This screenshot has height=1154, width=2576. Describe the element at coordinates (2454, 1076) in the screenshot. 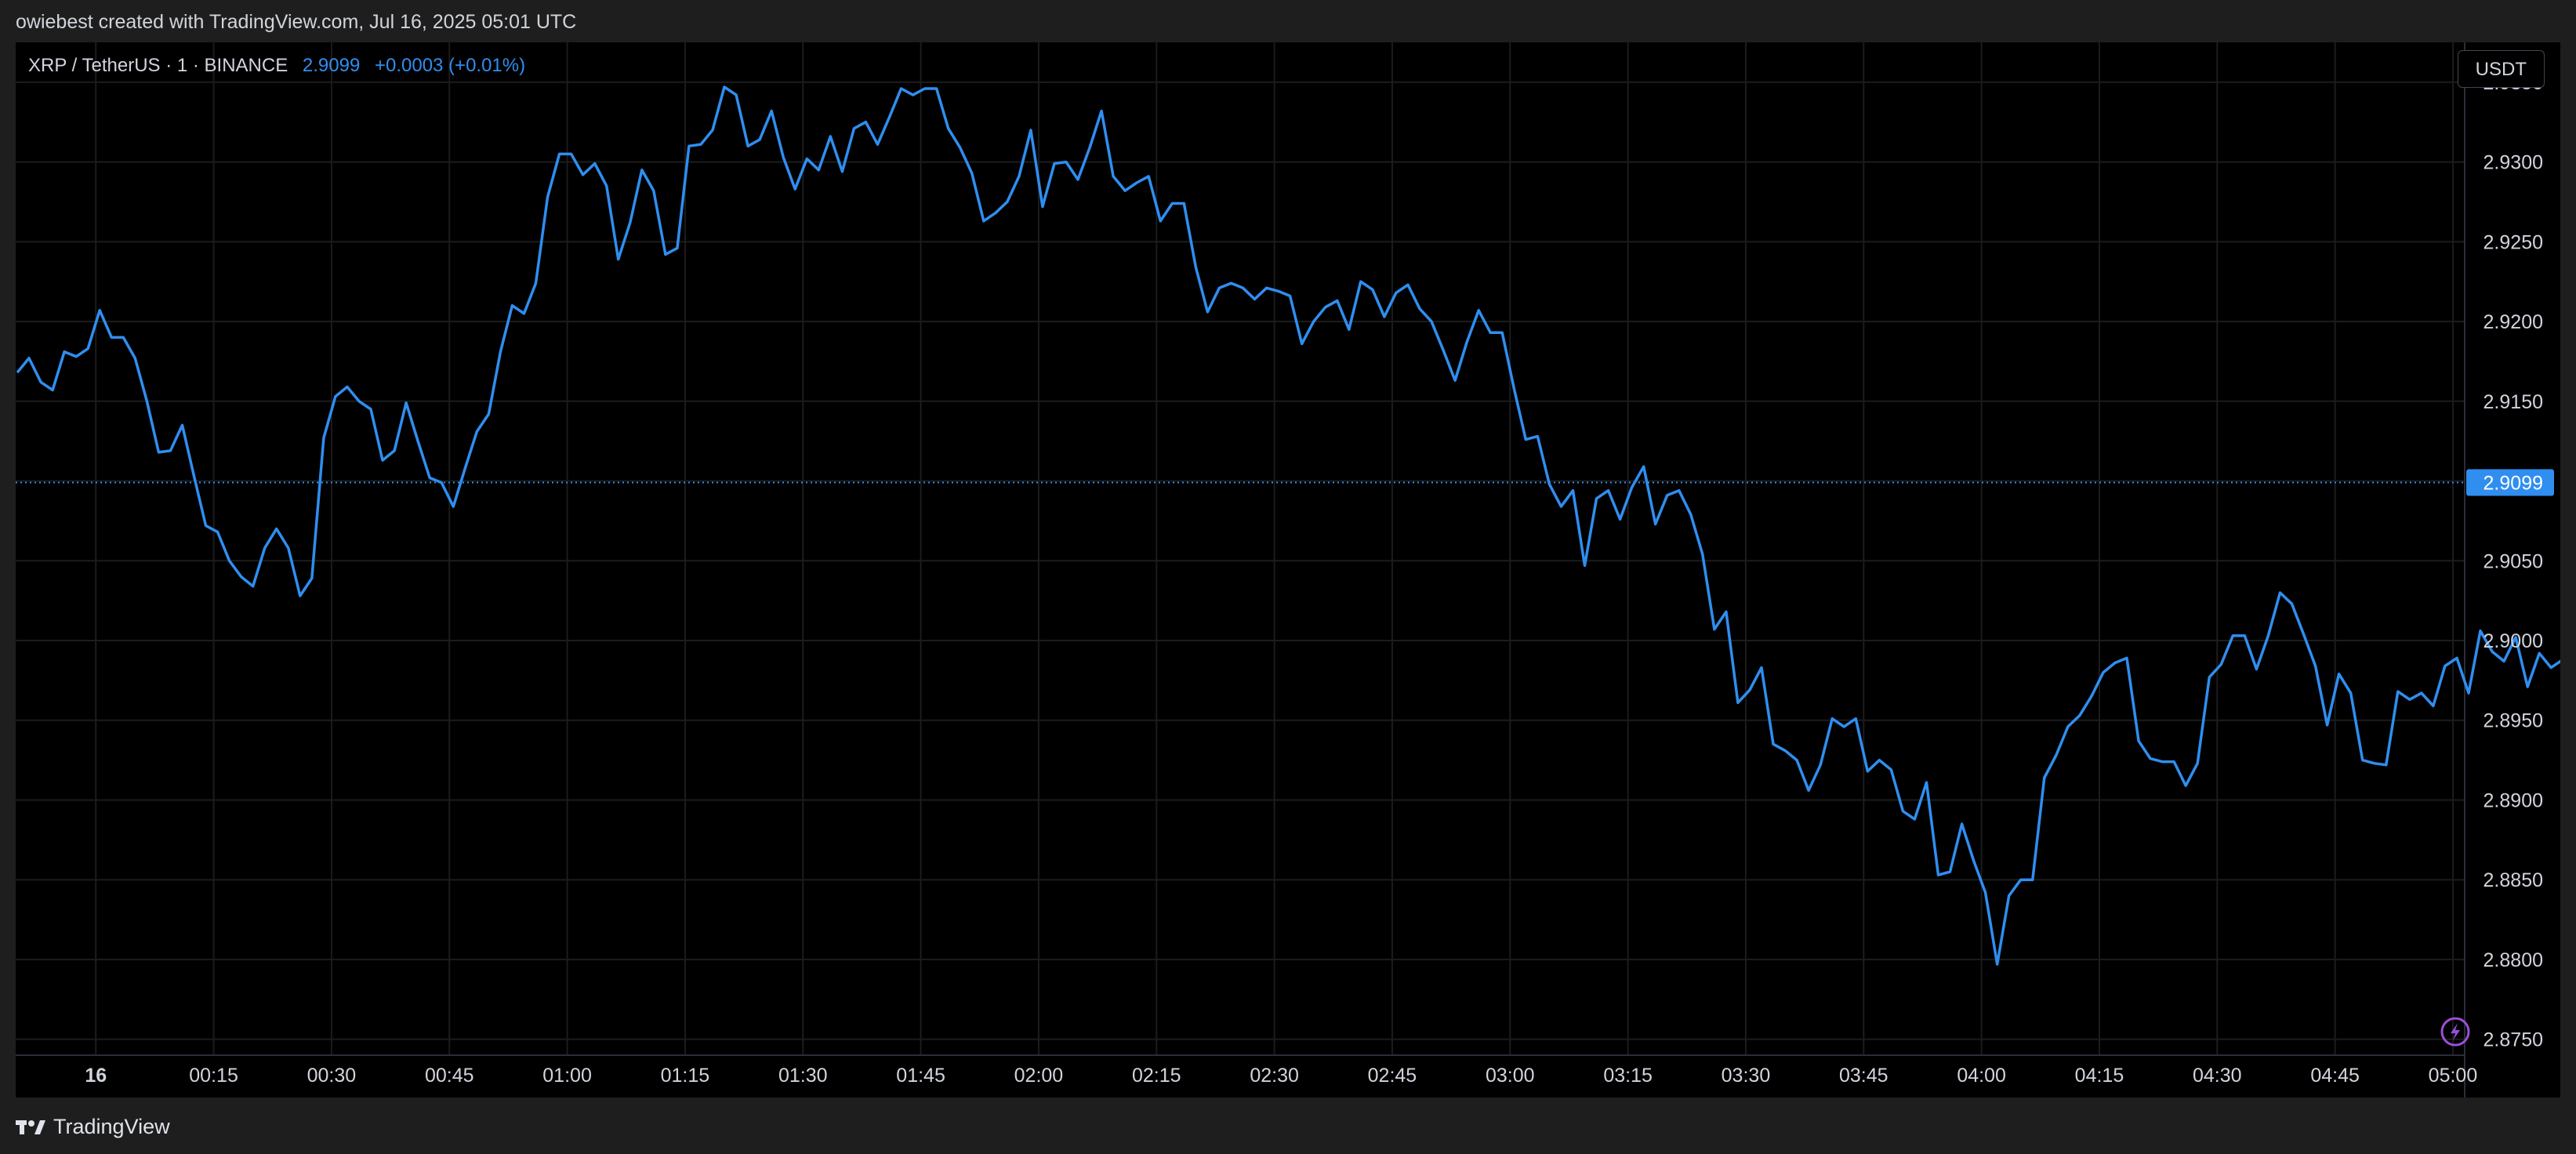

I see `x-tick-label: 05:00` at that location.